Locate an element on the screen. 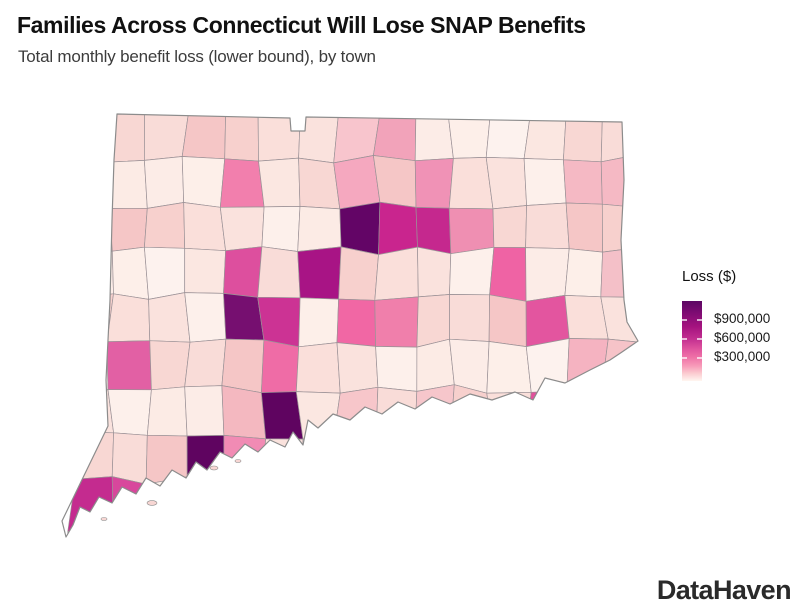 The width and height of the screenshot is (800, 615). town-new-britain is located at coordinates (319, 273).